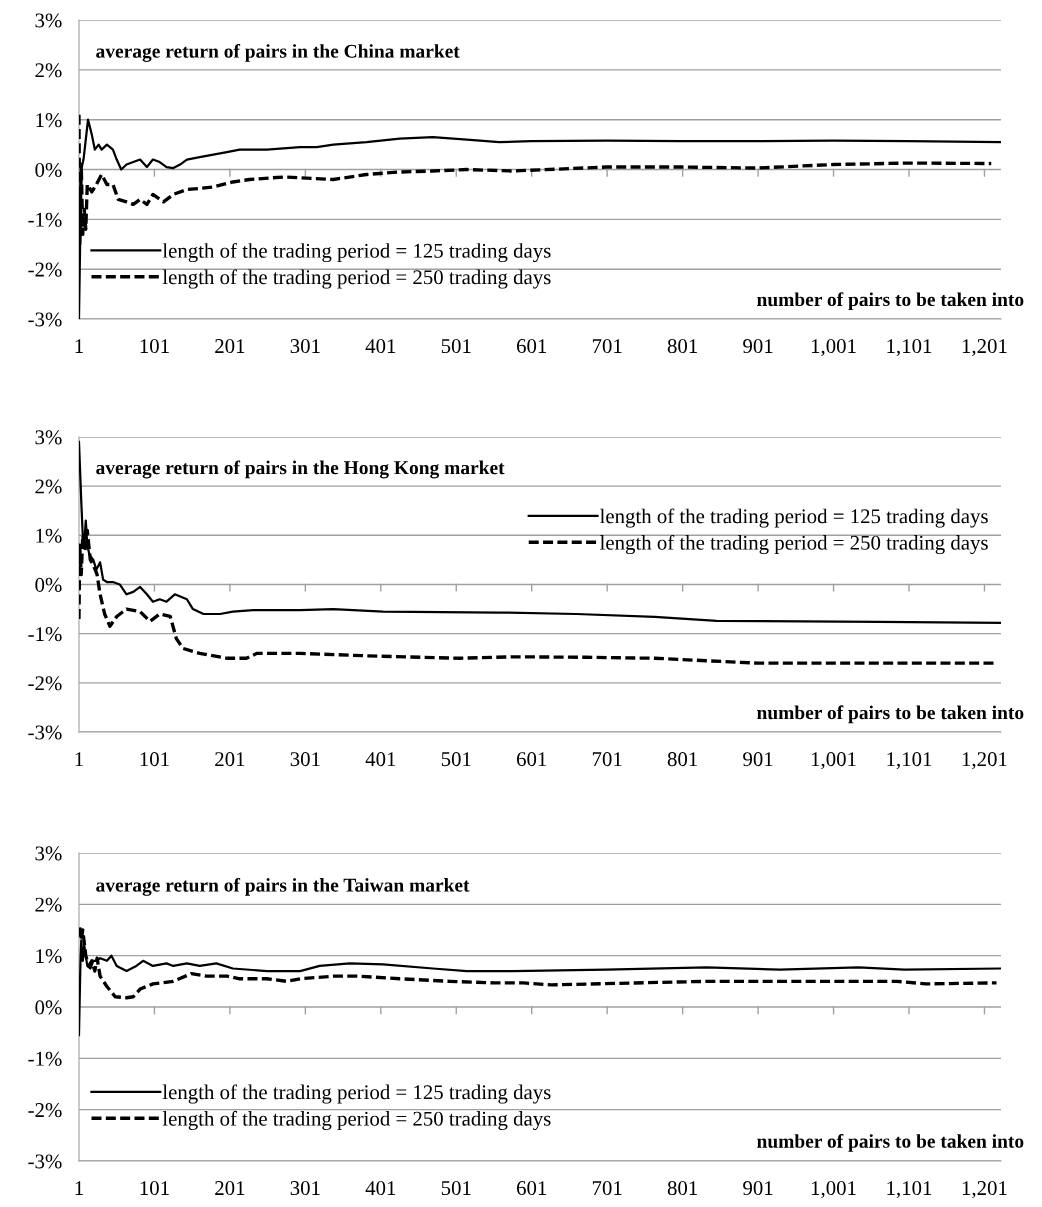 This screenshot has height=1207, width=1042. I want to click on text: average return of pairs in the Taiwan market, so click(283, 886).